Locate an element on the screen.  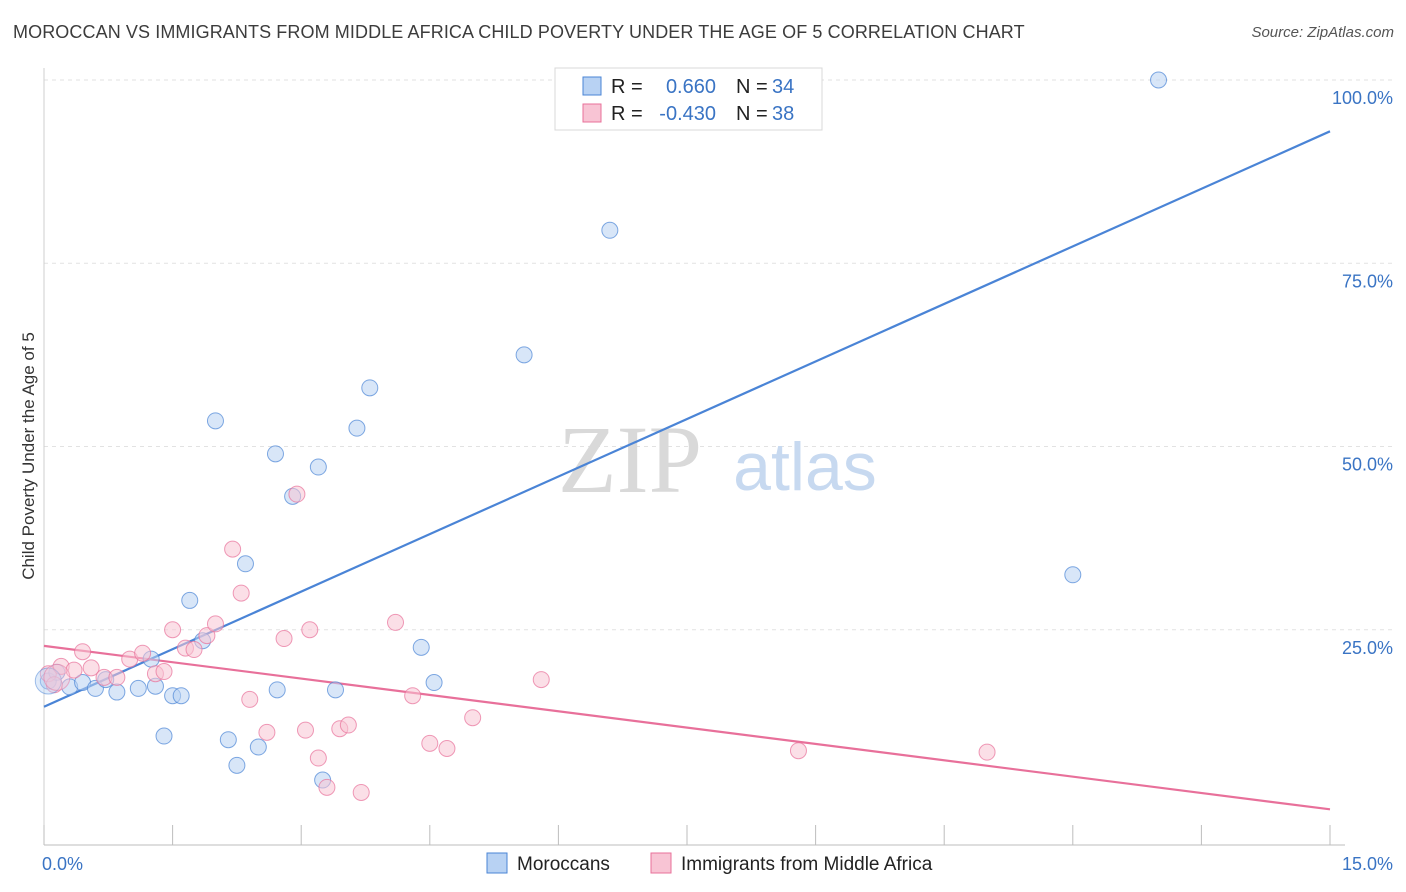
x-tick-label: 0.0% is located at coordinates (62, 864).